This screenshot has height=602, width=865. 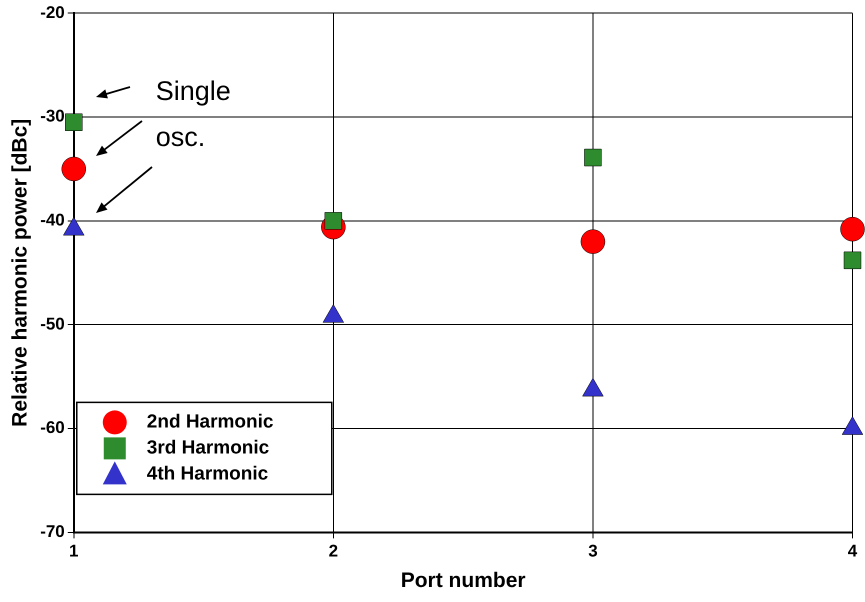 What do you see at coordinates (74, 550) in the screenshot?
I see `x-tick-label: 1` at bounding box center [74, 550].